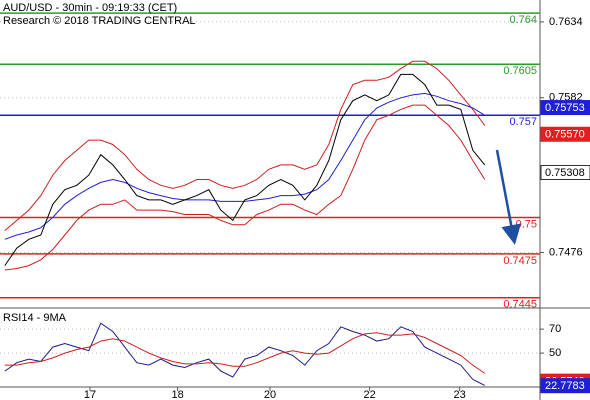 This screenshot has height=400, width=590. What do you see at coordinates (555, 353) in the screenshot?
I see `y-tick-label: 50` at bounding box center [555, 353].